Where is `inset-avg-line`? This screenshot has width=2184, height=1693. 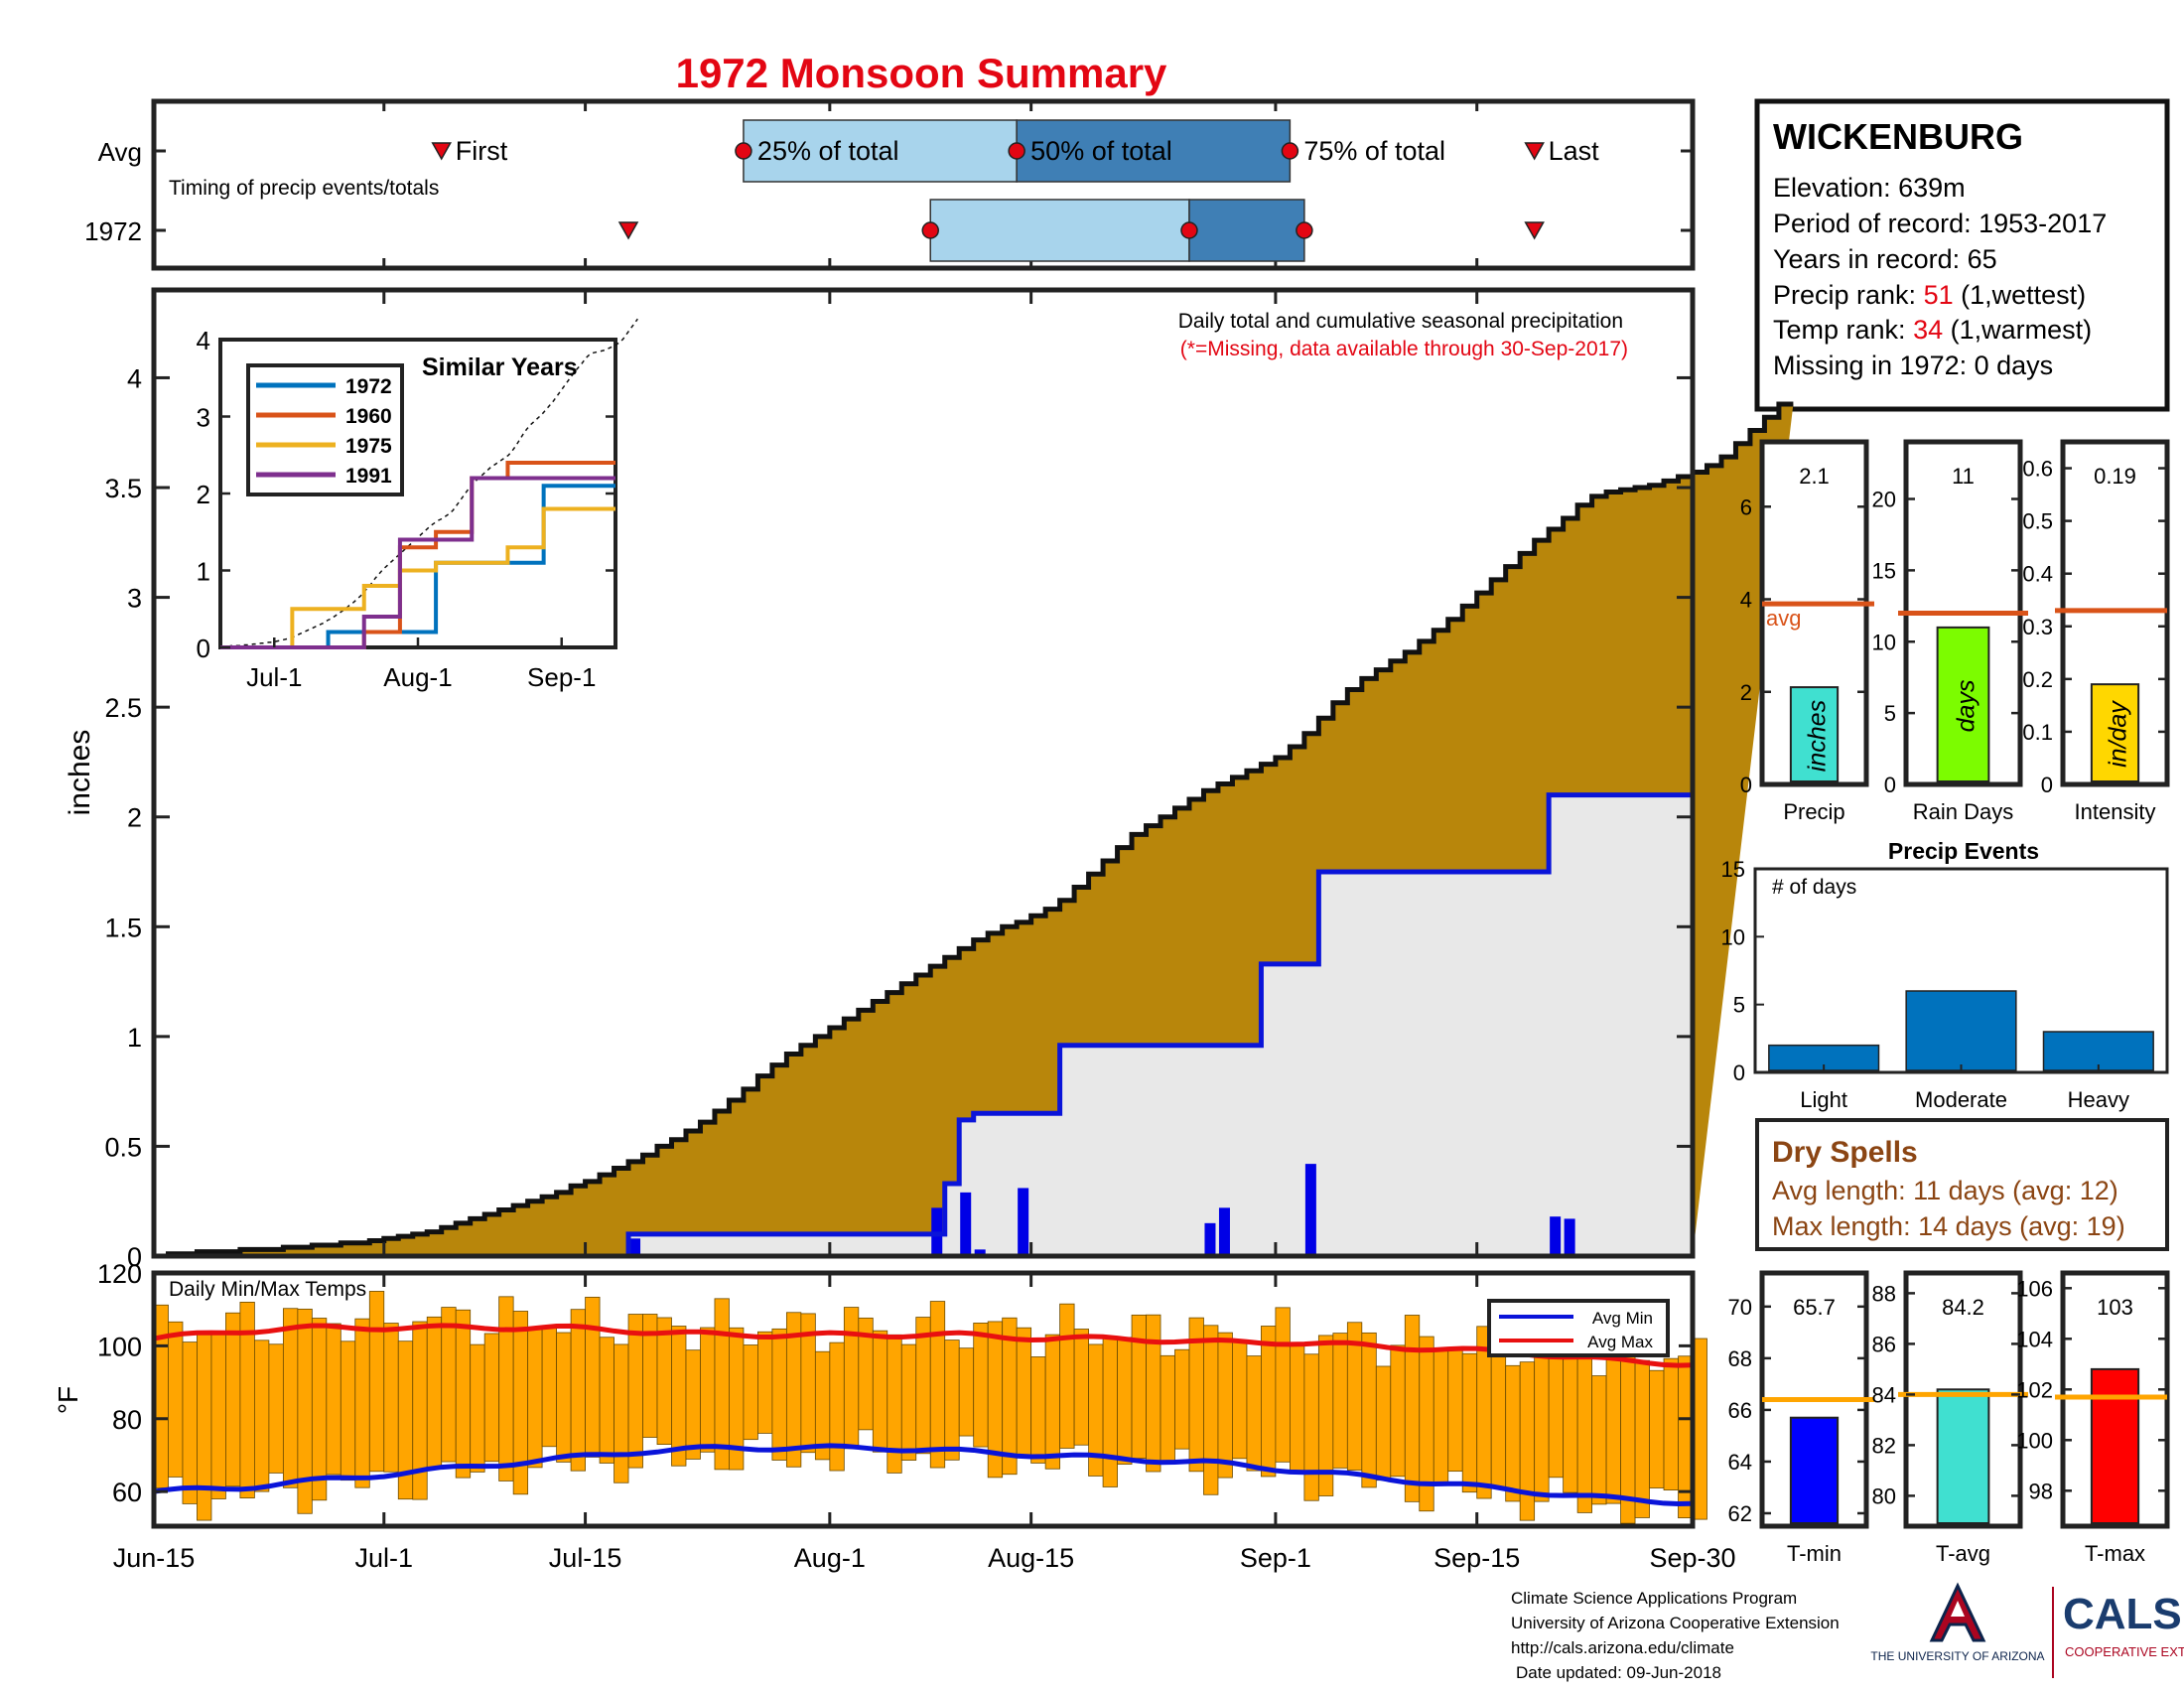
inset-avg-line is located at coordinates (428, 483).